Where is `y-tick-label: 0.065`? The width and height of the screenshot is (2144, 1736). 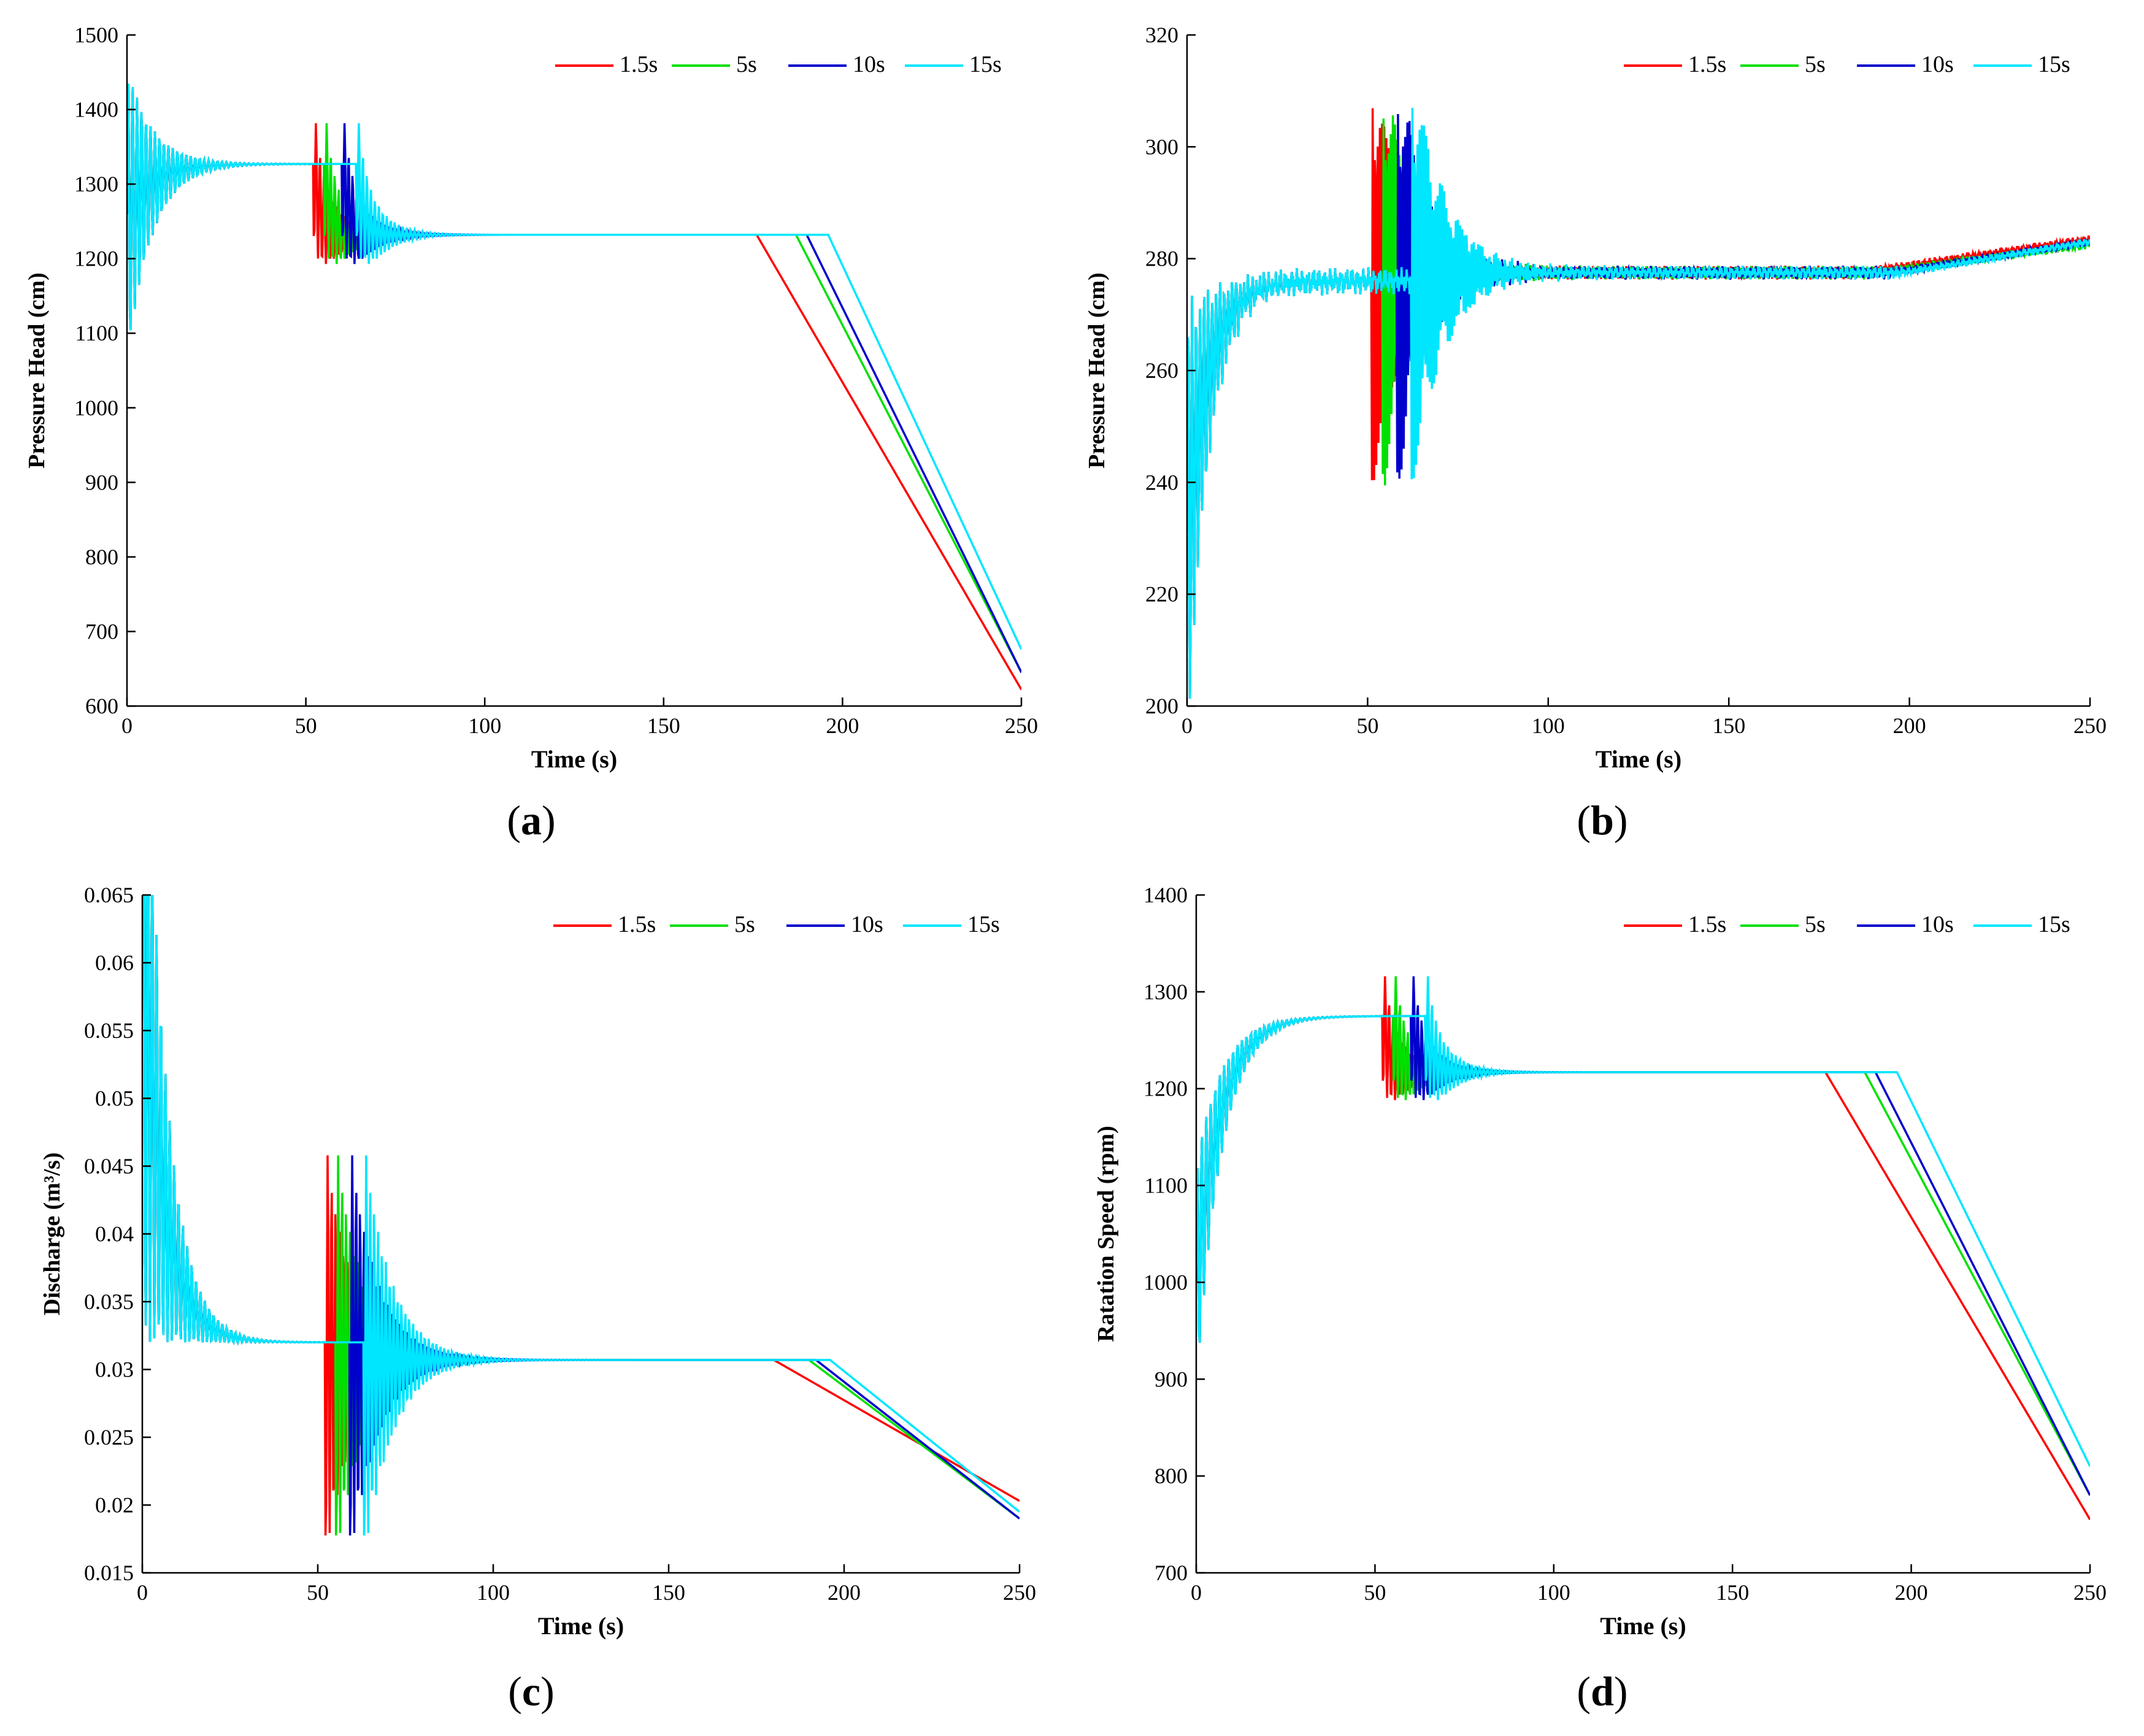
y-tick-label: 0.065 is located at coordinates (109, 895).